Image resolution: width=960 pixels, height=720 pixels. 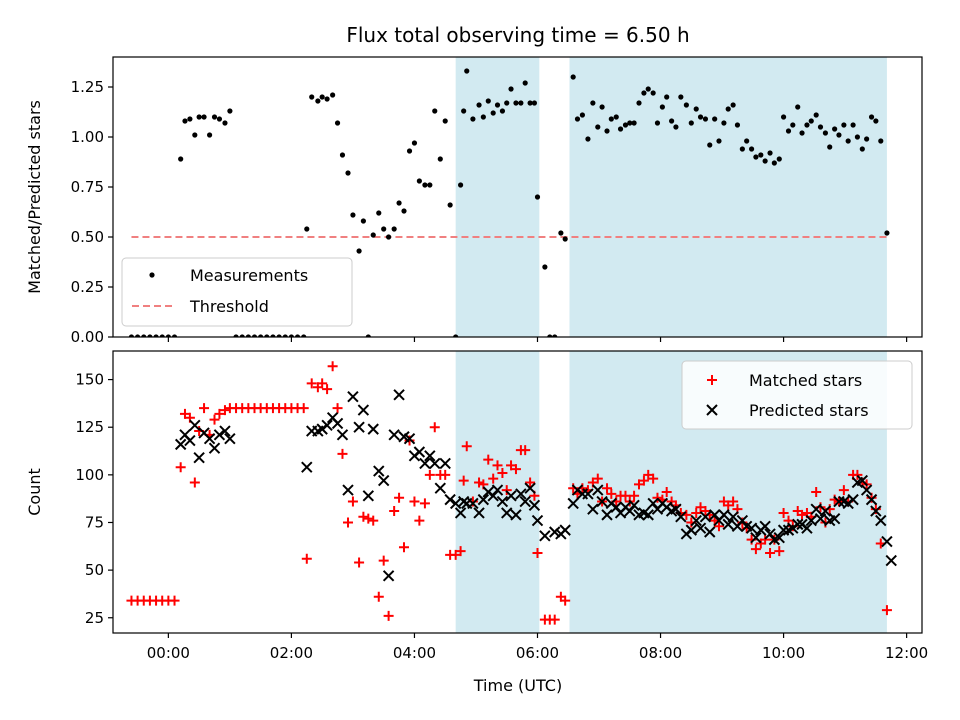 I want to click on y-tick-label: 0.75, so click(x=87, y=187).